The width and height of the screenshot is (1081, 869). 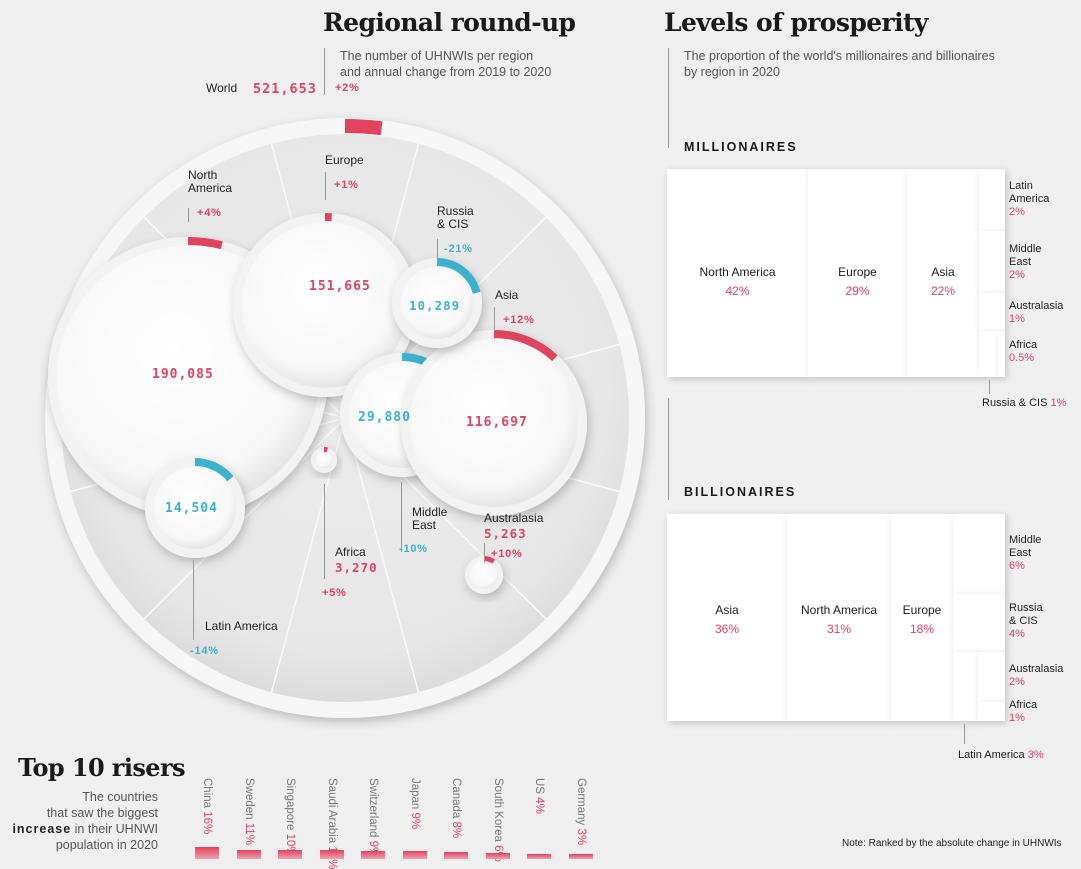 I want to click on russia-cis-label-2: & CIS, so click(x=455, y=224).